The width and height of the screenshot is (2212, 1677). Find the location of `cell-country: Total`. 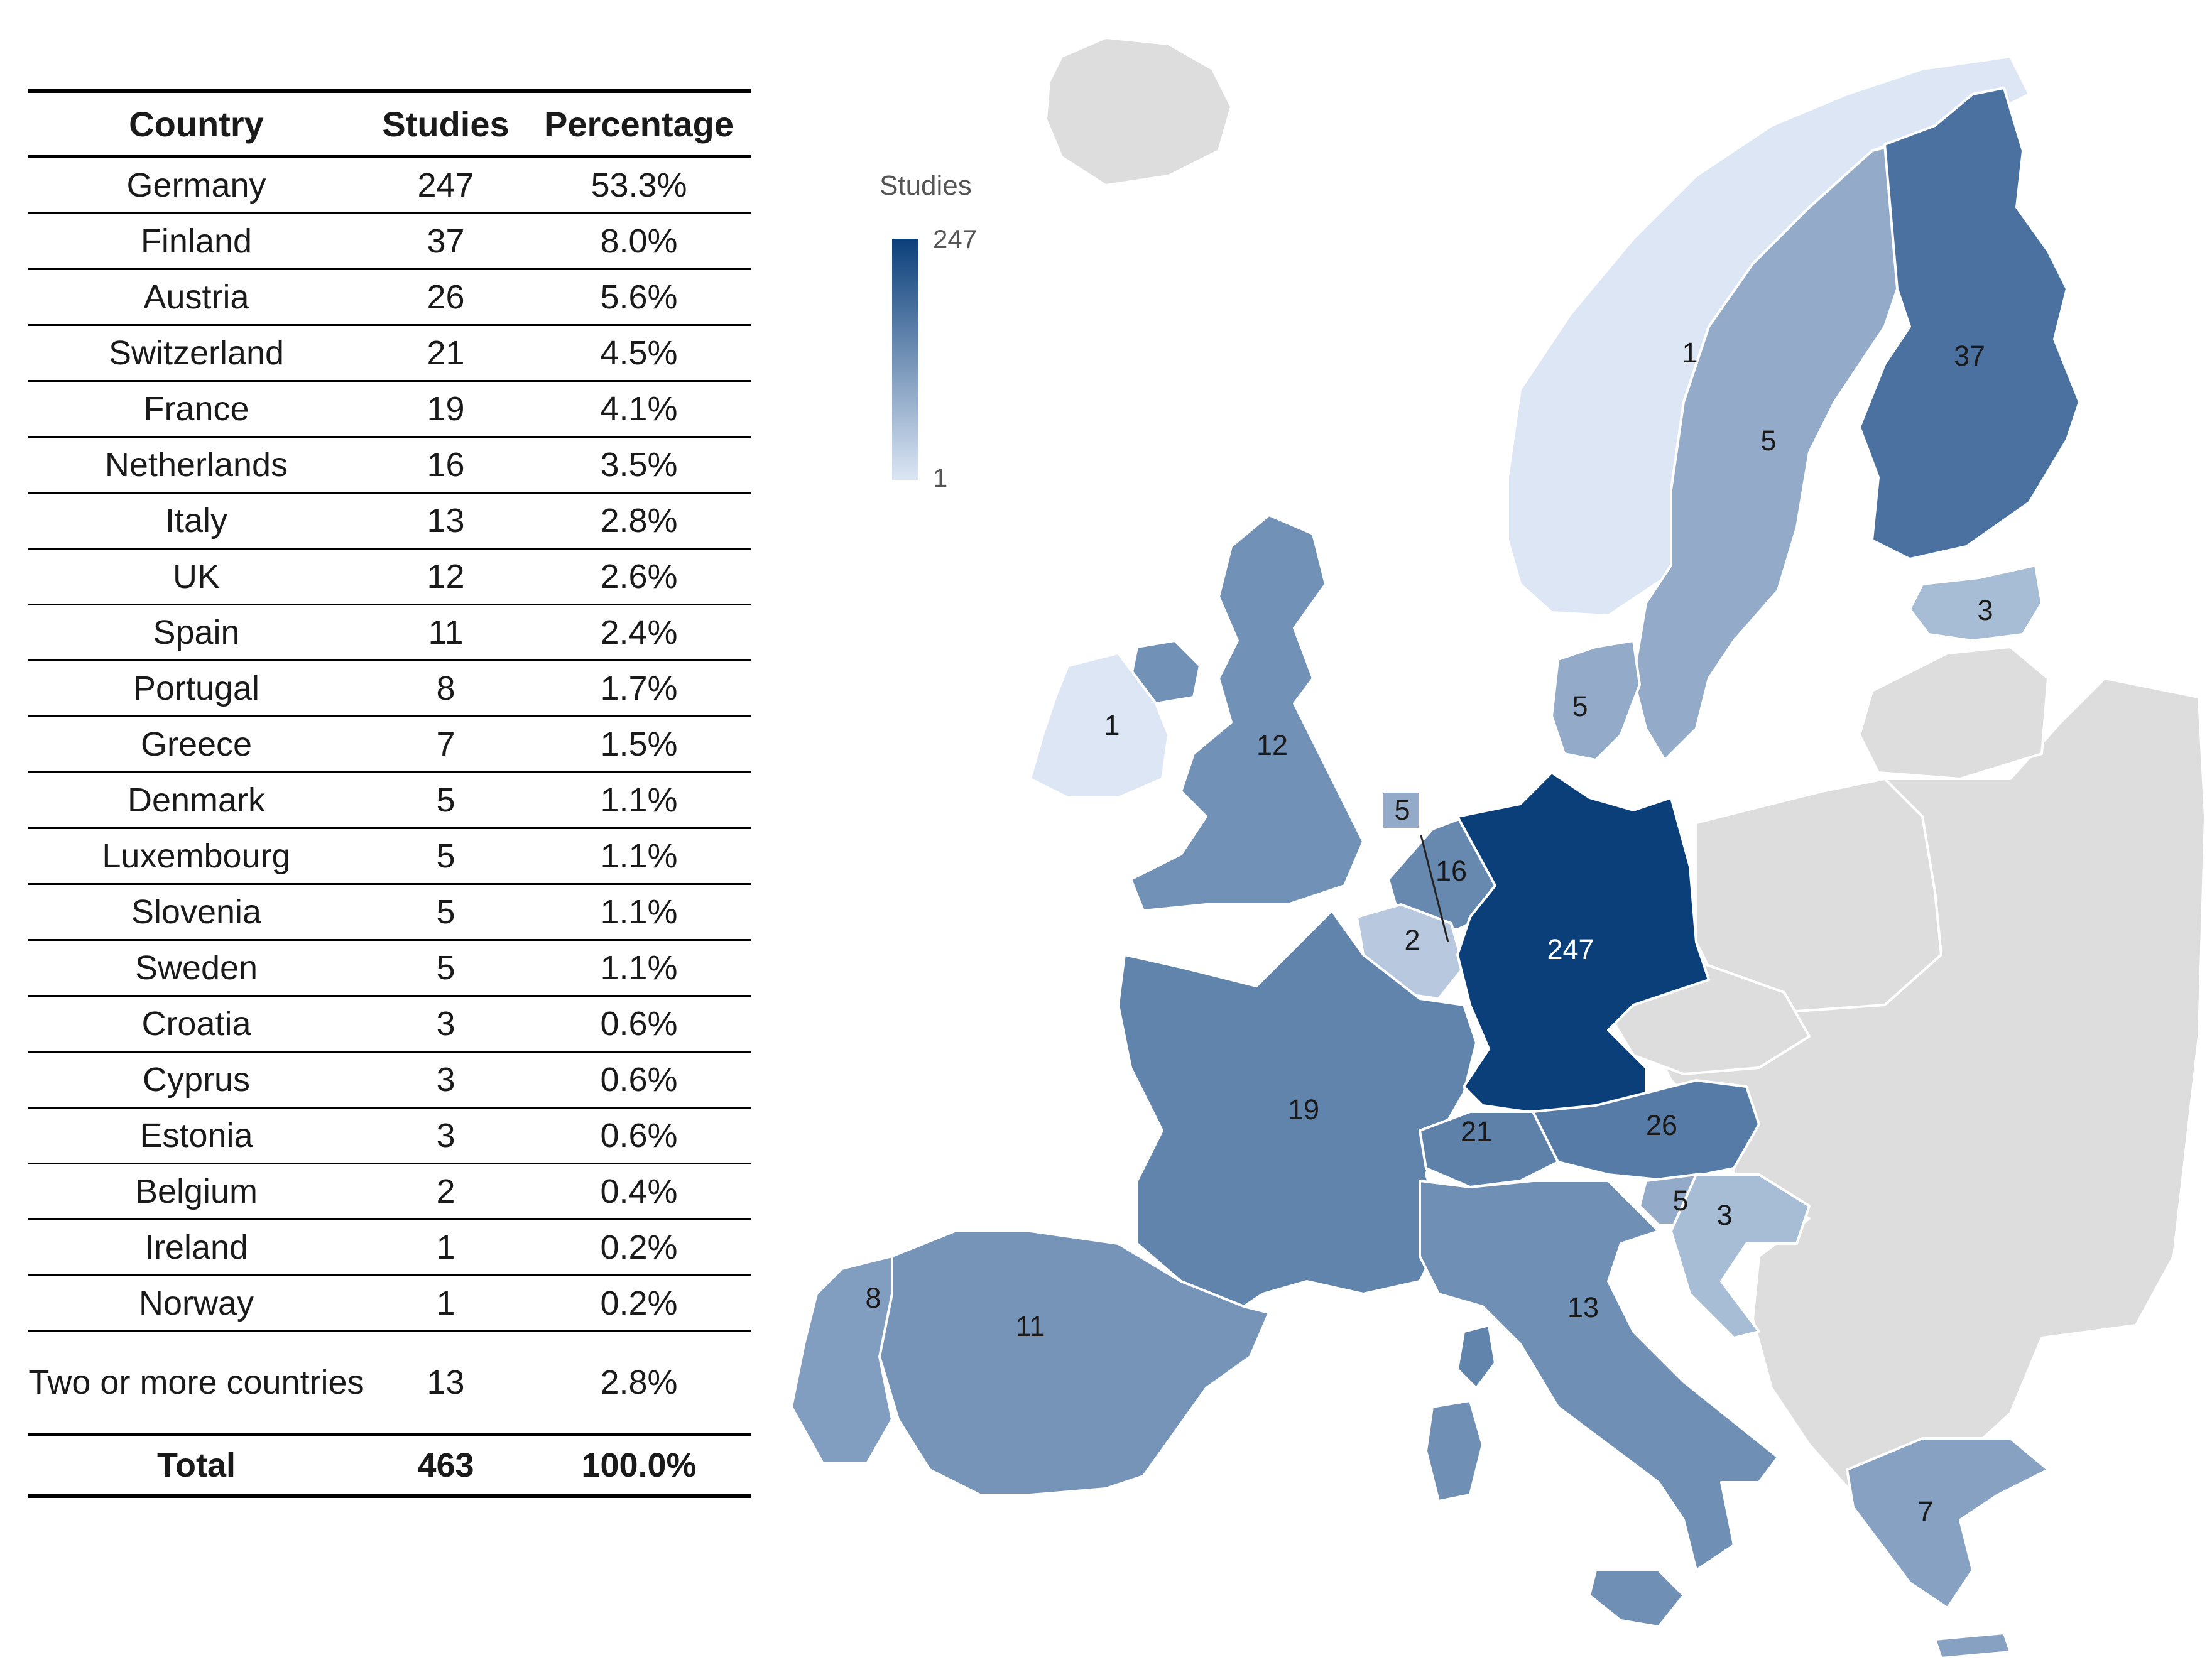

cell-country: Total is located at coordinates (196, 1465).